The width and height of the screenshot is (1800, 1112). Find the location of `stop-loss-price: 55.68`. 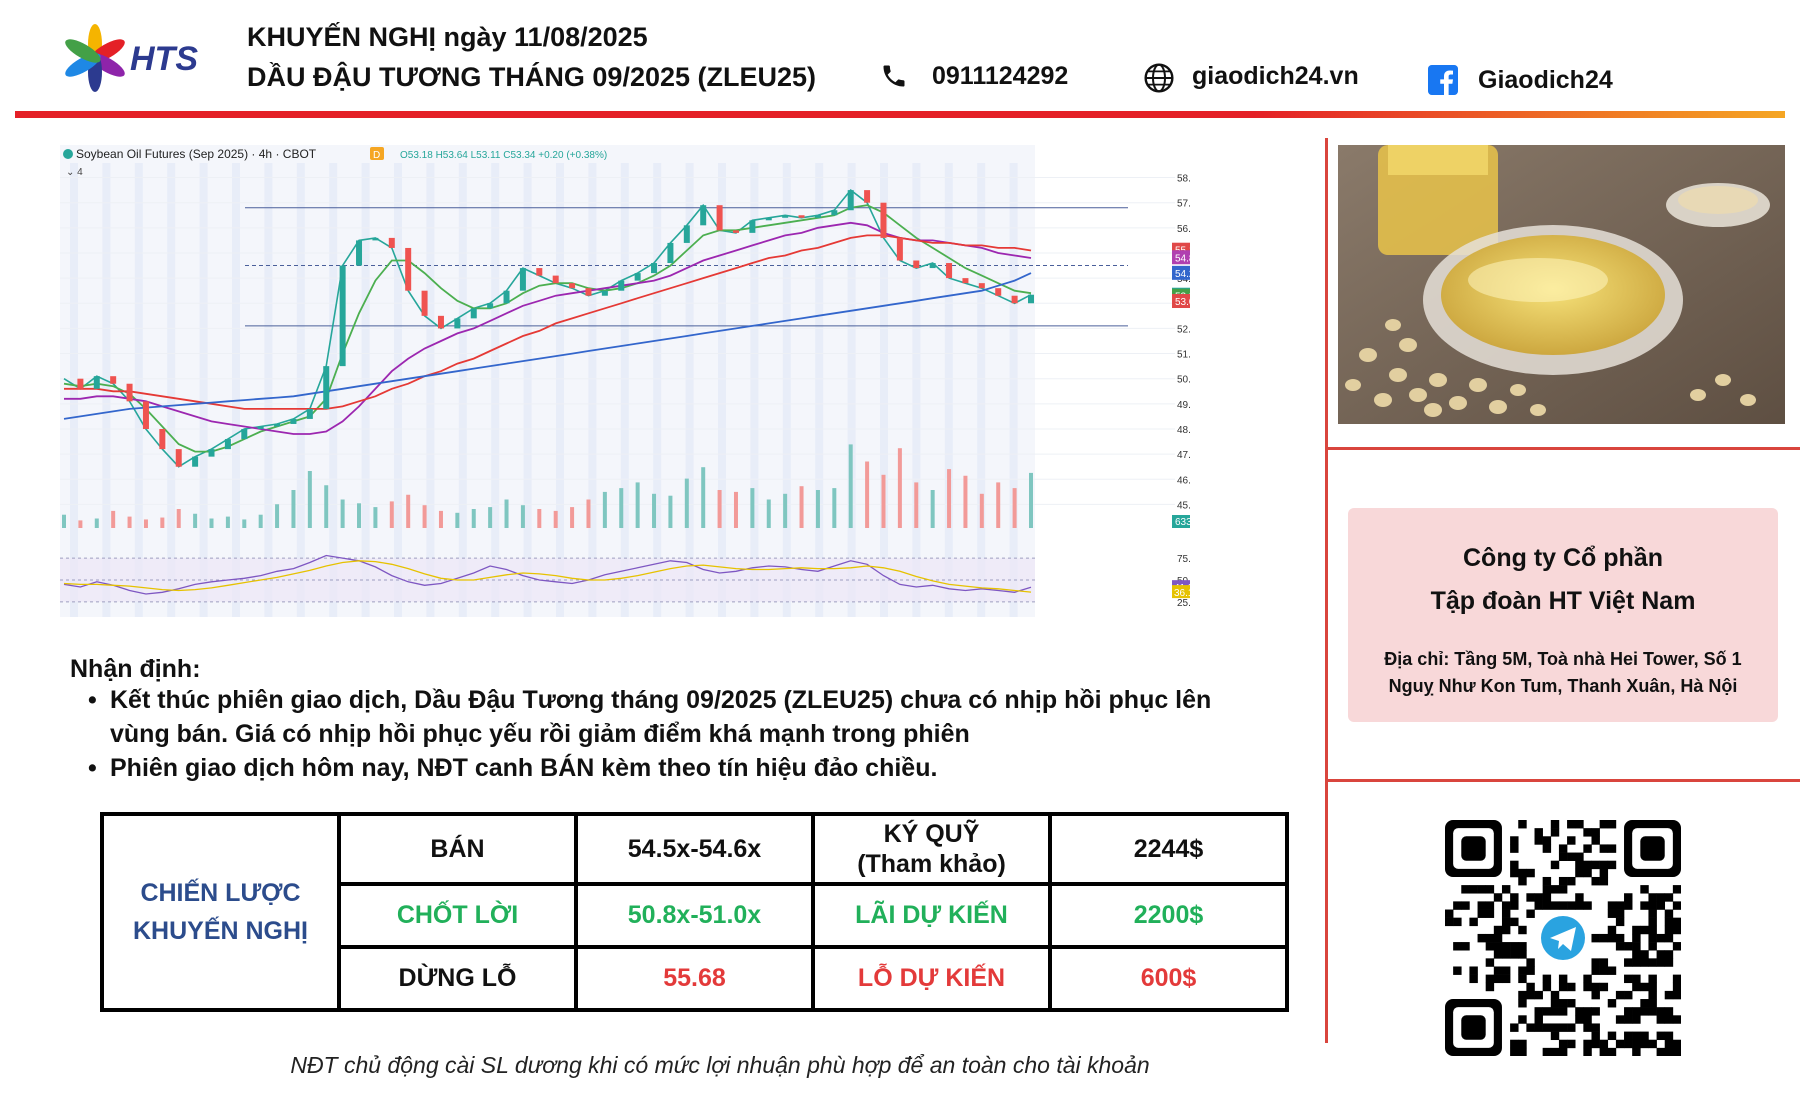

stop-loss-price: 55.68 is located at coordinates (694, 978).